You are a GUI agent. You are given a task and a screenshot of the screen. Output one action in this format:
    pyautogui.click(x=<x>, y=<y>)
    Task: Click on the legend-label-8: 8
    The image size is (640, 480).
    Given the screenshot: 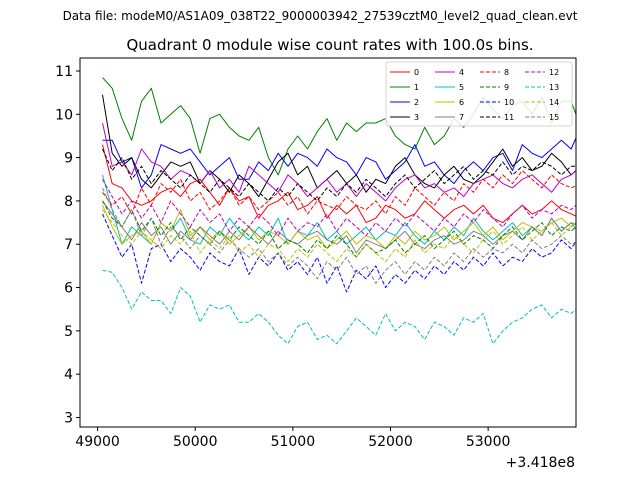 What is the action you would take?
    pyautogui.click(x=506, y=72)
    